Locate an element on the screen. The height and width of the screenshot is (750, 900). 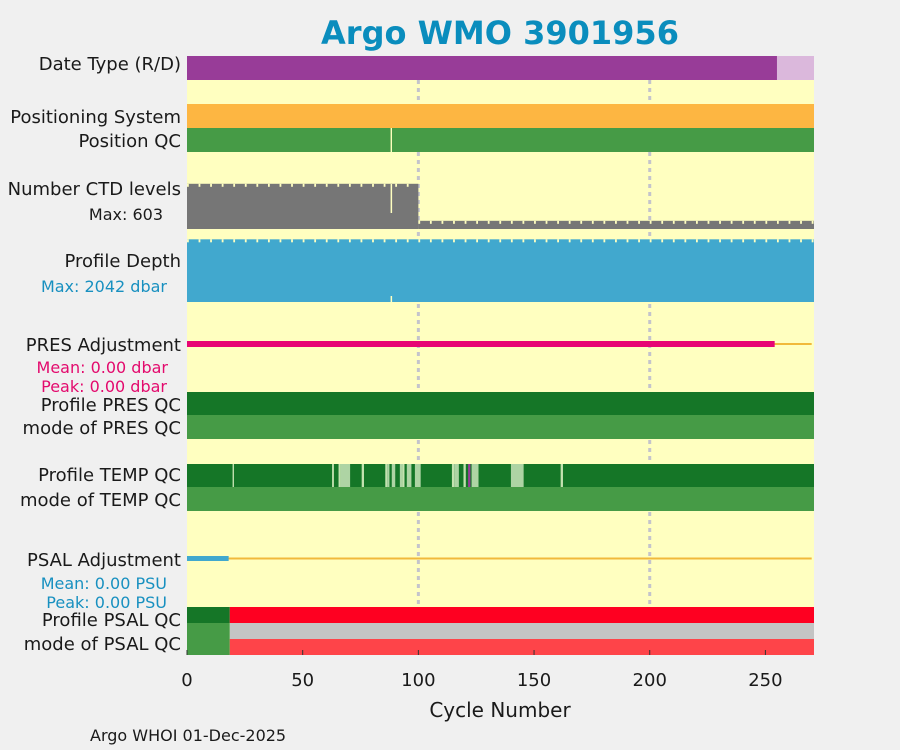
row-label-profile_psal_qc: Profile PSAL QC is located at coordinates (111, 620).